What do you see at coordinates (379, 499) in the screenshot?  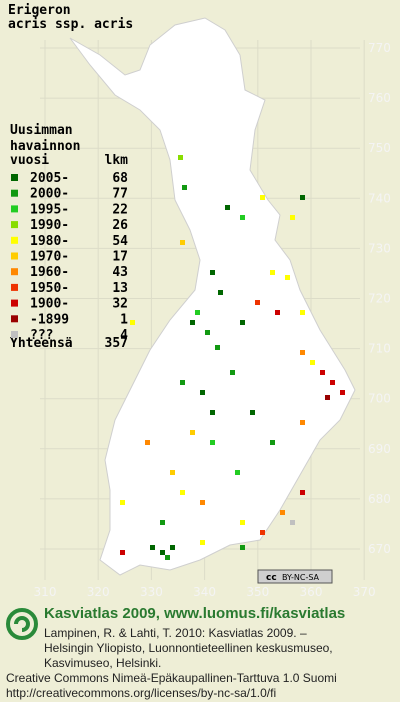 I see `y-grid-label: 680` at bounding box center [379, 499].